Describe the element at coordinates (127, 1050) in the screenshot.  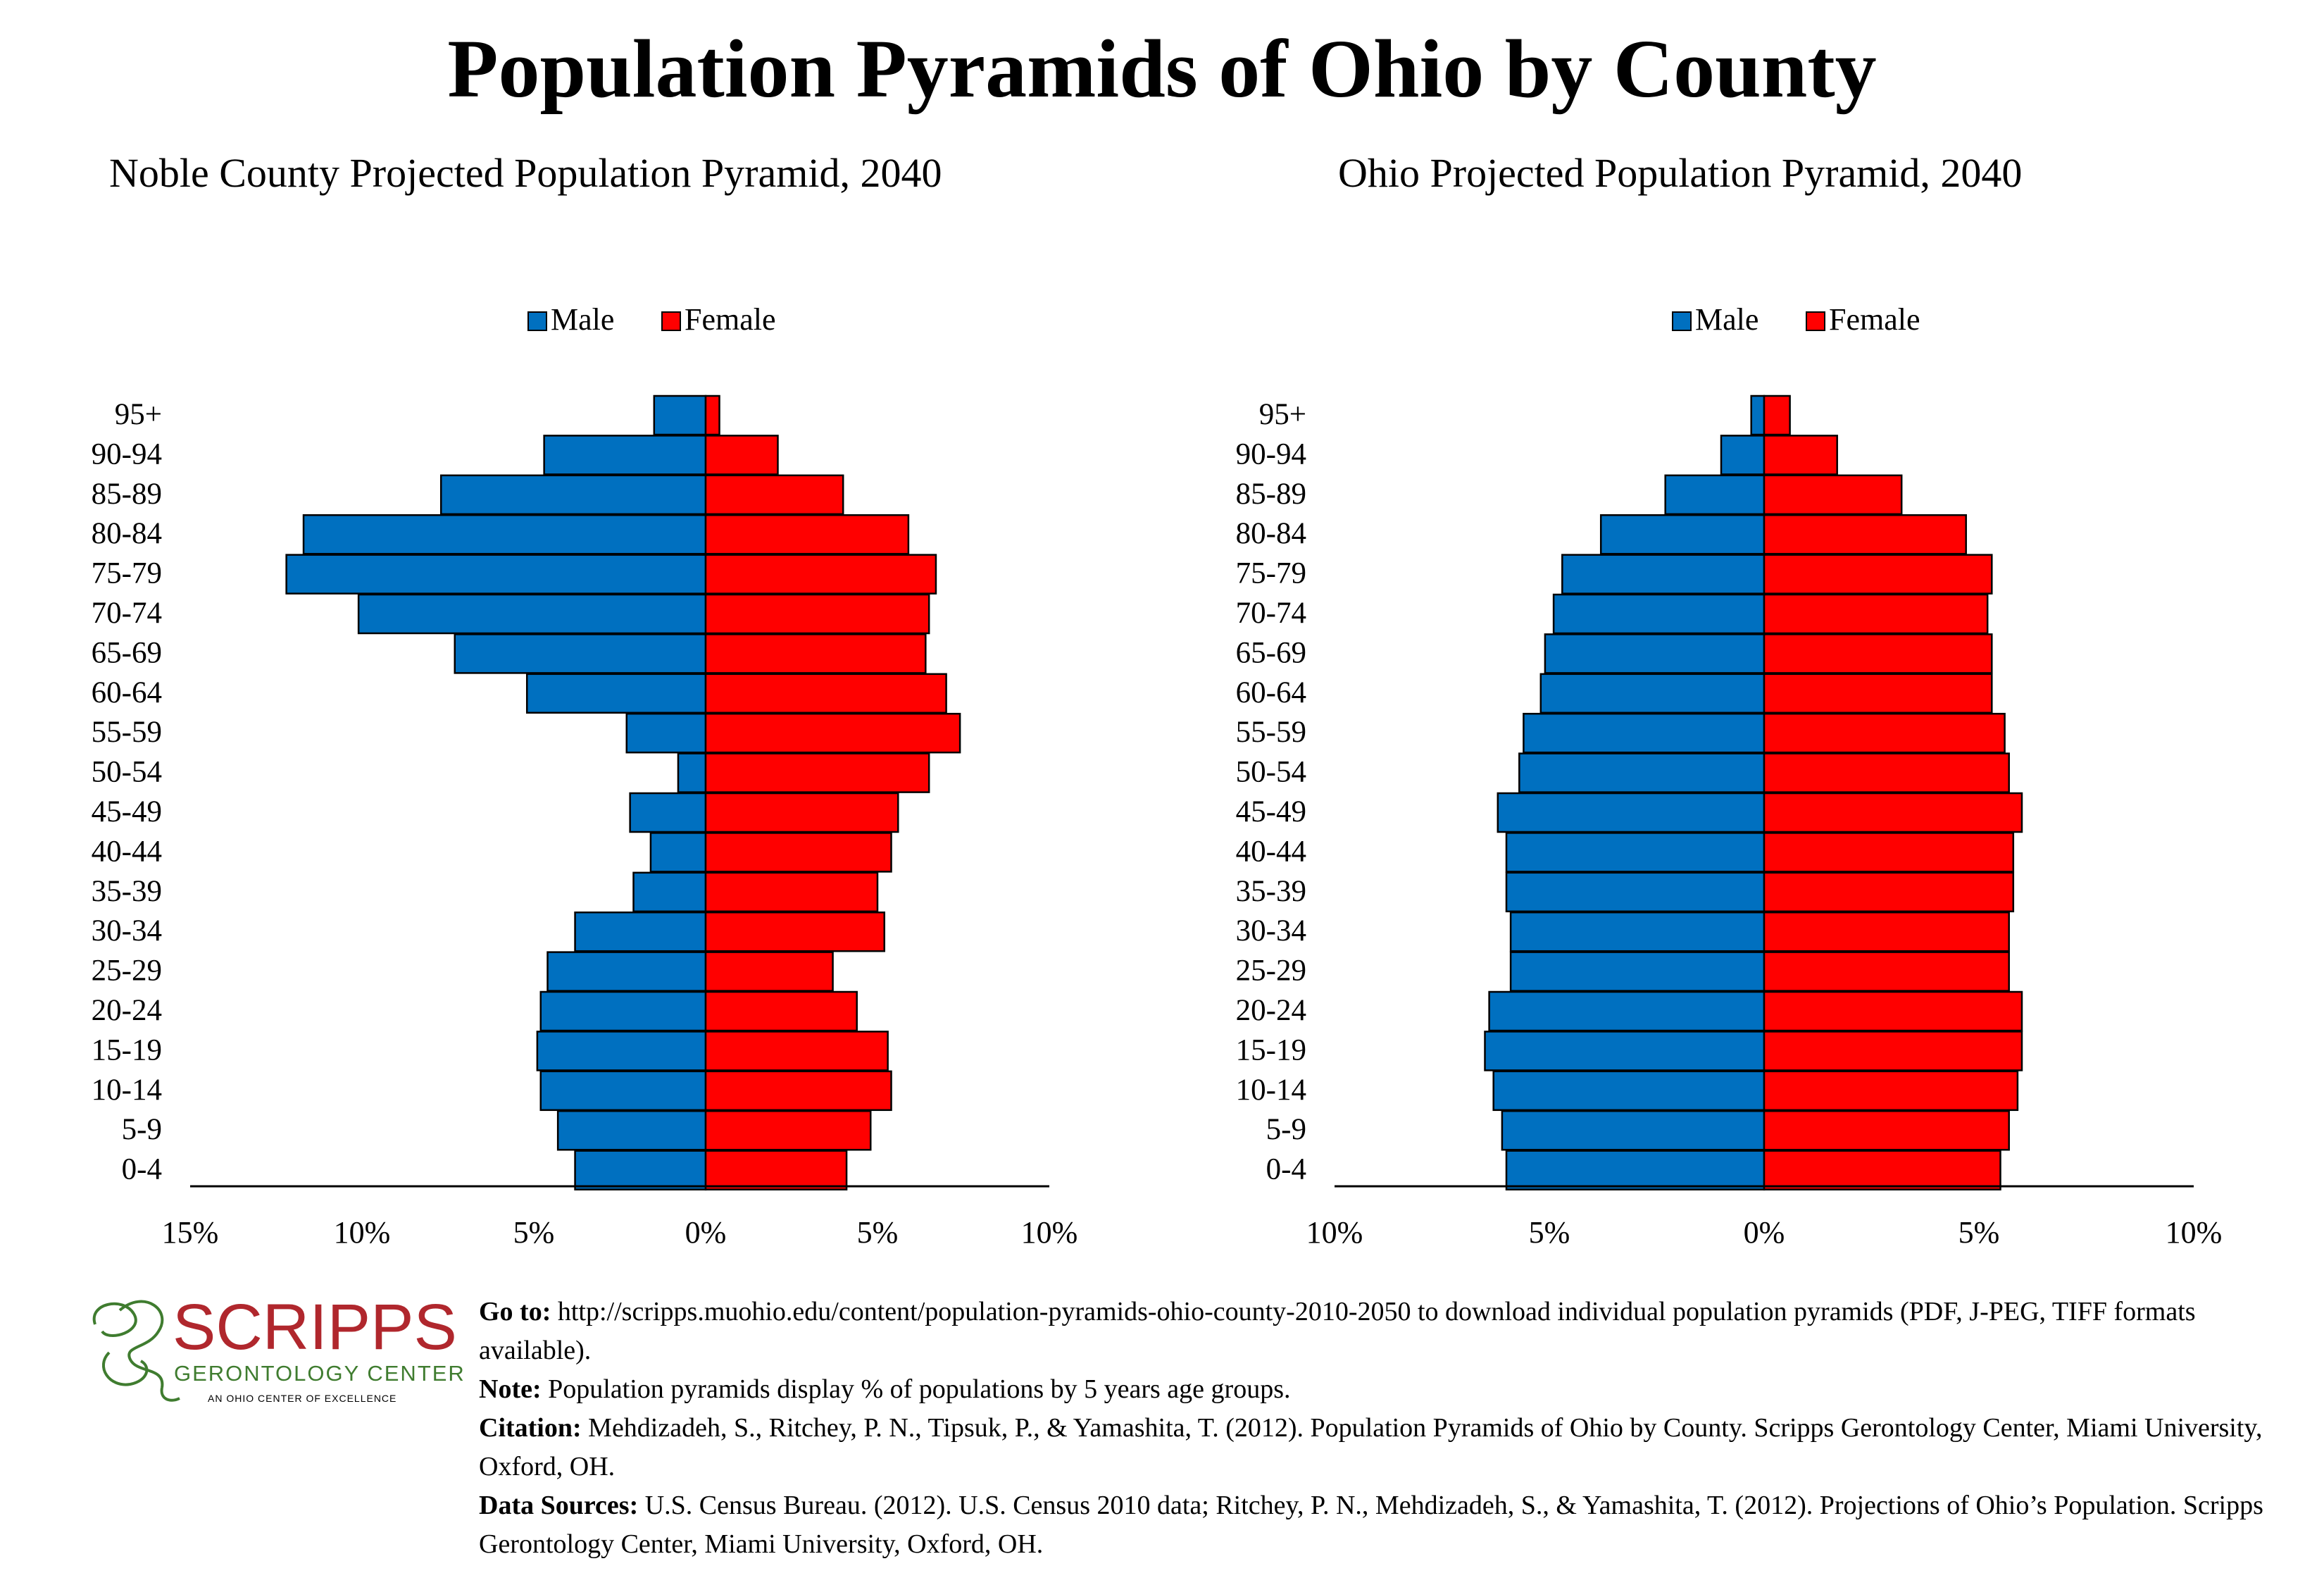
I see `age-label: 15-19` at that location.